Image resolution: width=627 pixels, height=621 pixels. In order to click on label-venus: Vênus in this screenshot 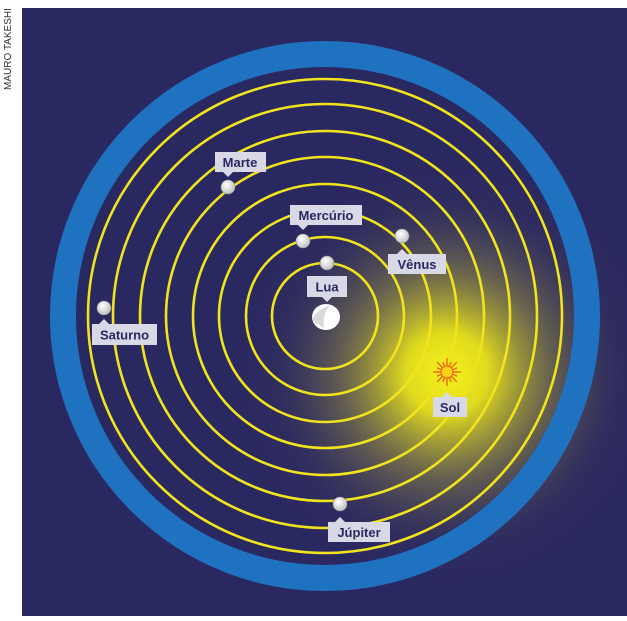, I will do `click(417, 261)`.